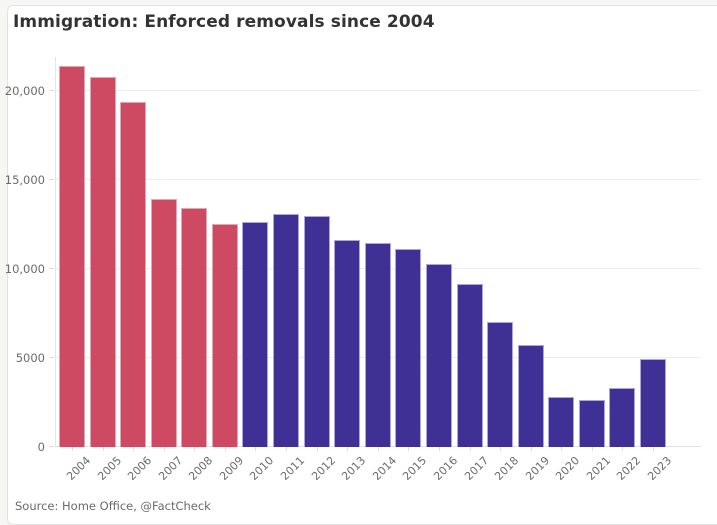 The width and height of the screenshot is (717, 525). I want to click on x-tick-label-2014: 2014, so click(384, 468).